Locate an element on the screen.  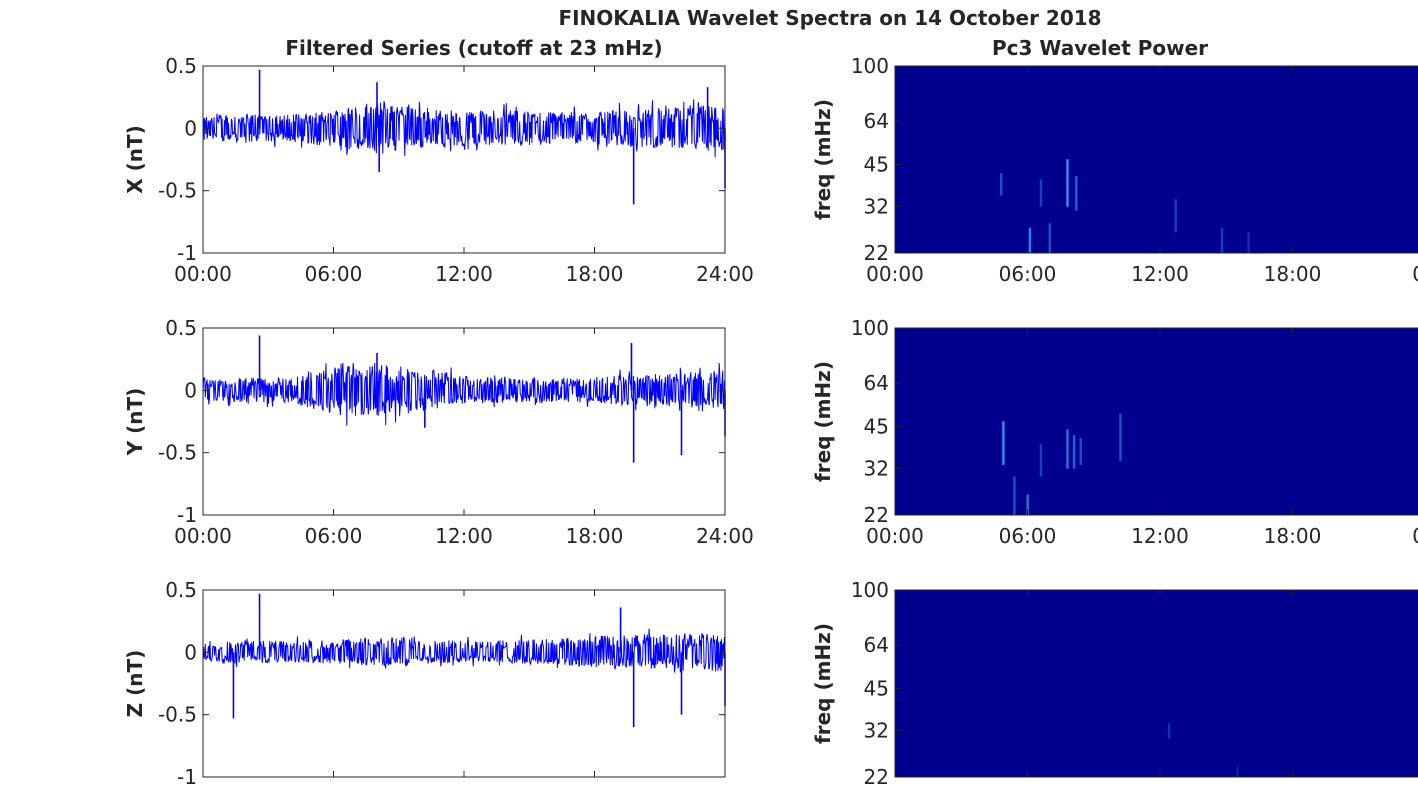
y-axis-label: X (nT) is located at coordinates (135, 159).